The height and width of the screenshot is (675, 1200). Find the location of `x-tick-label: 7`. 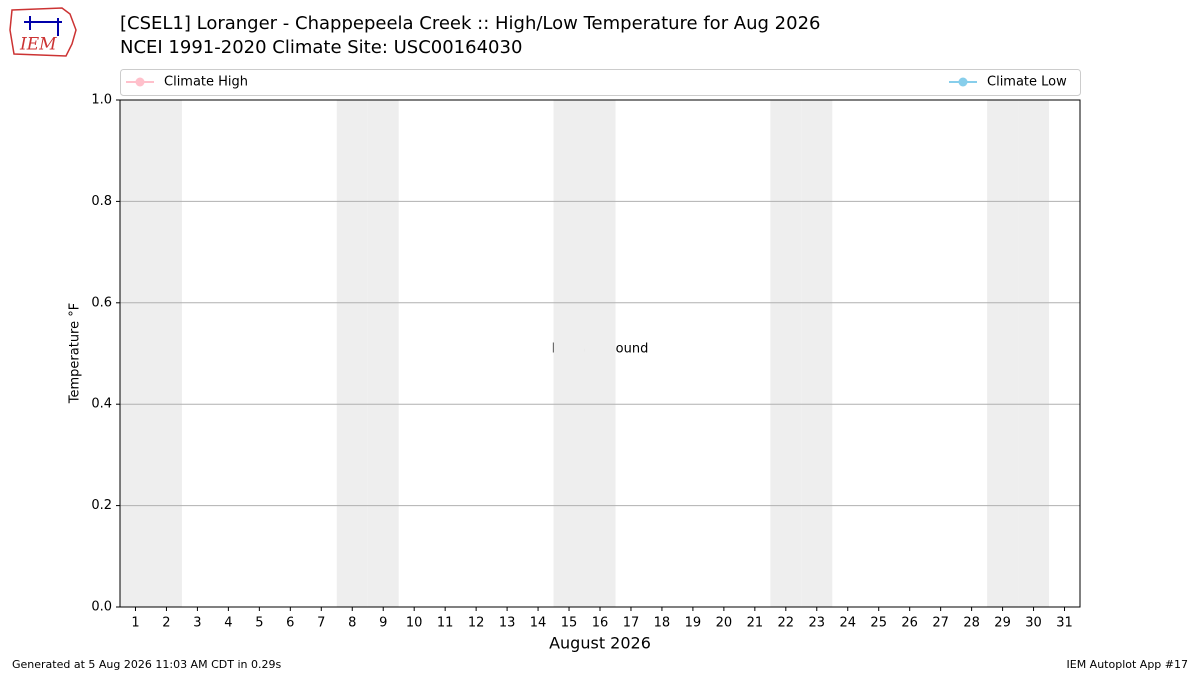

x-tick-label: 7 is located at coordinates (321, 623).